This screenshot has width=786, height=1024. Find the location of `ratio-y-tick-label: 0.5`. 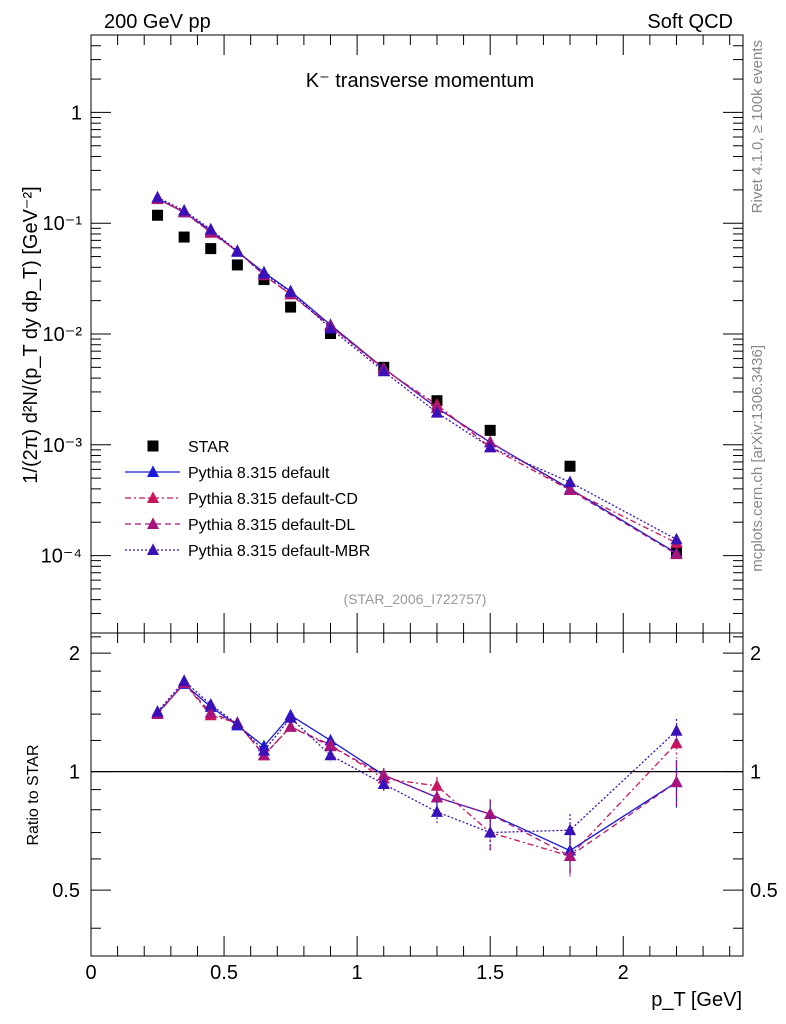

ratio-y-tick-label: 0.5 is located at coordinates (66, 891).